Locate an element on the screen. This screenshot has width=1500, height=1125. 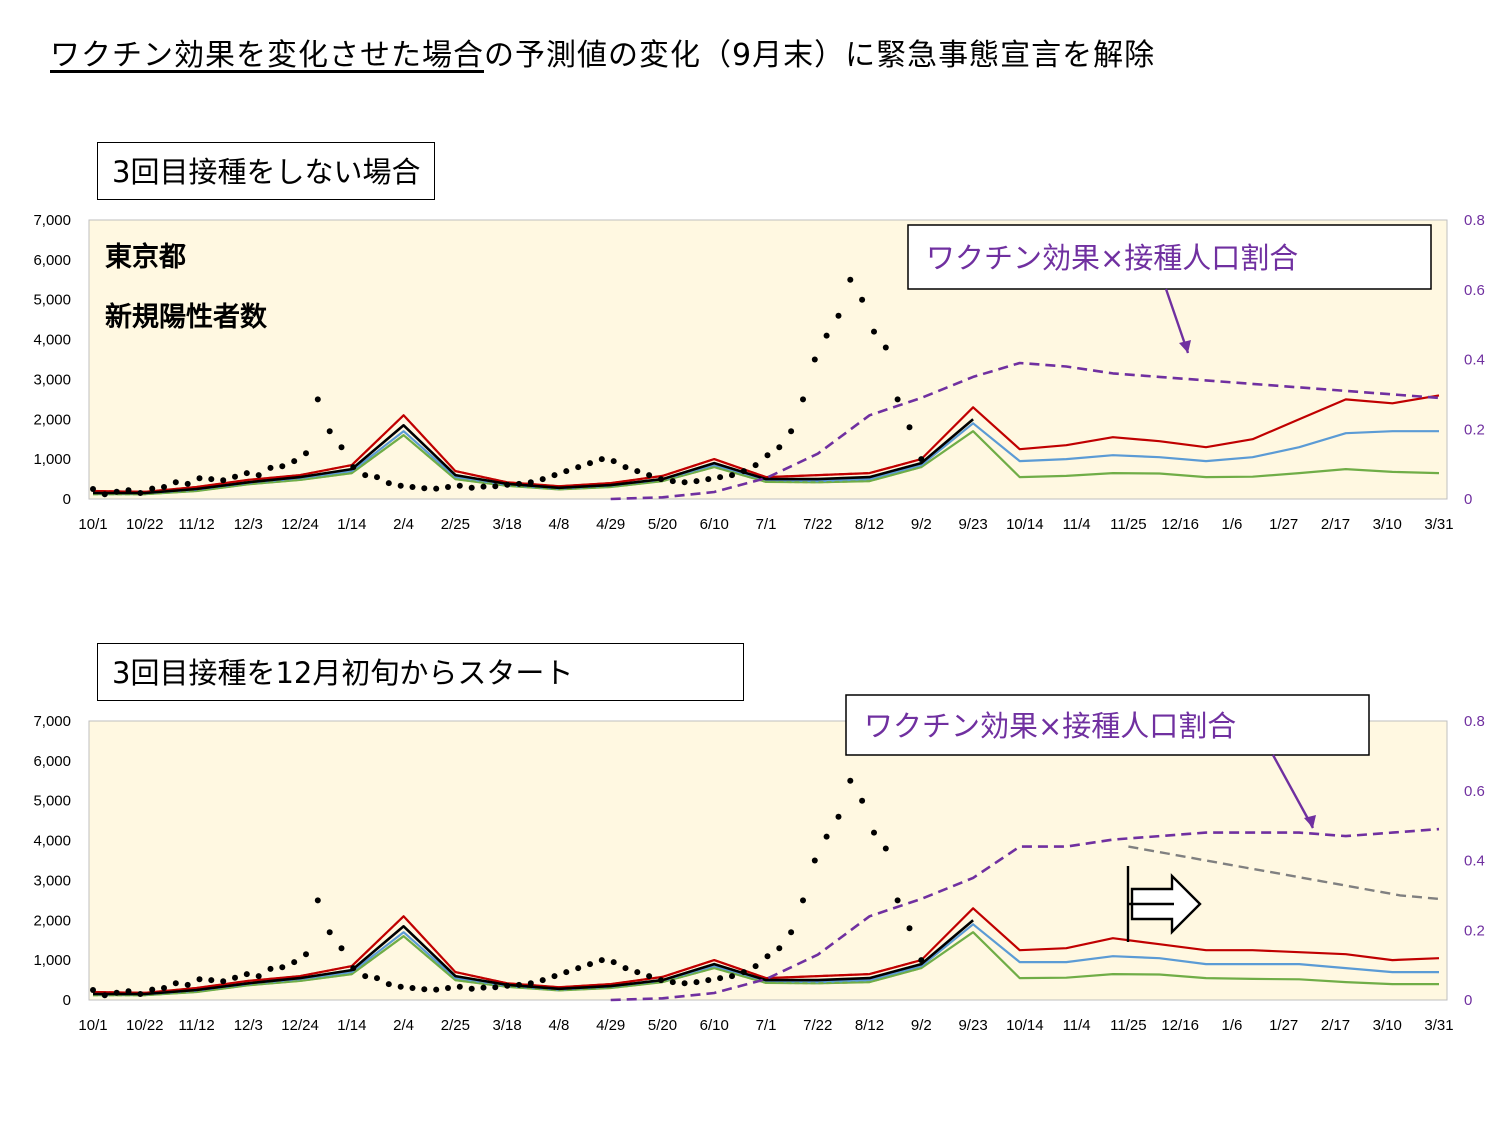
x-tick-label: 3/18 is located at coordinates (507, 524).